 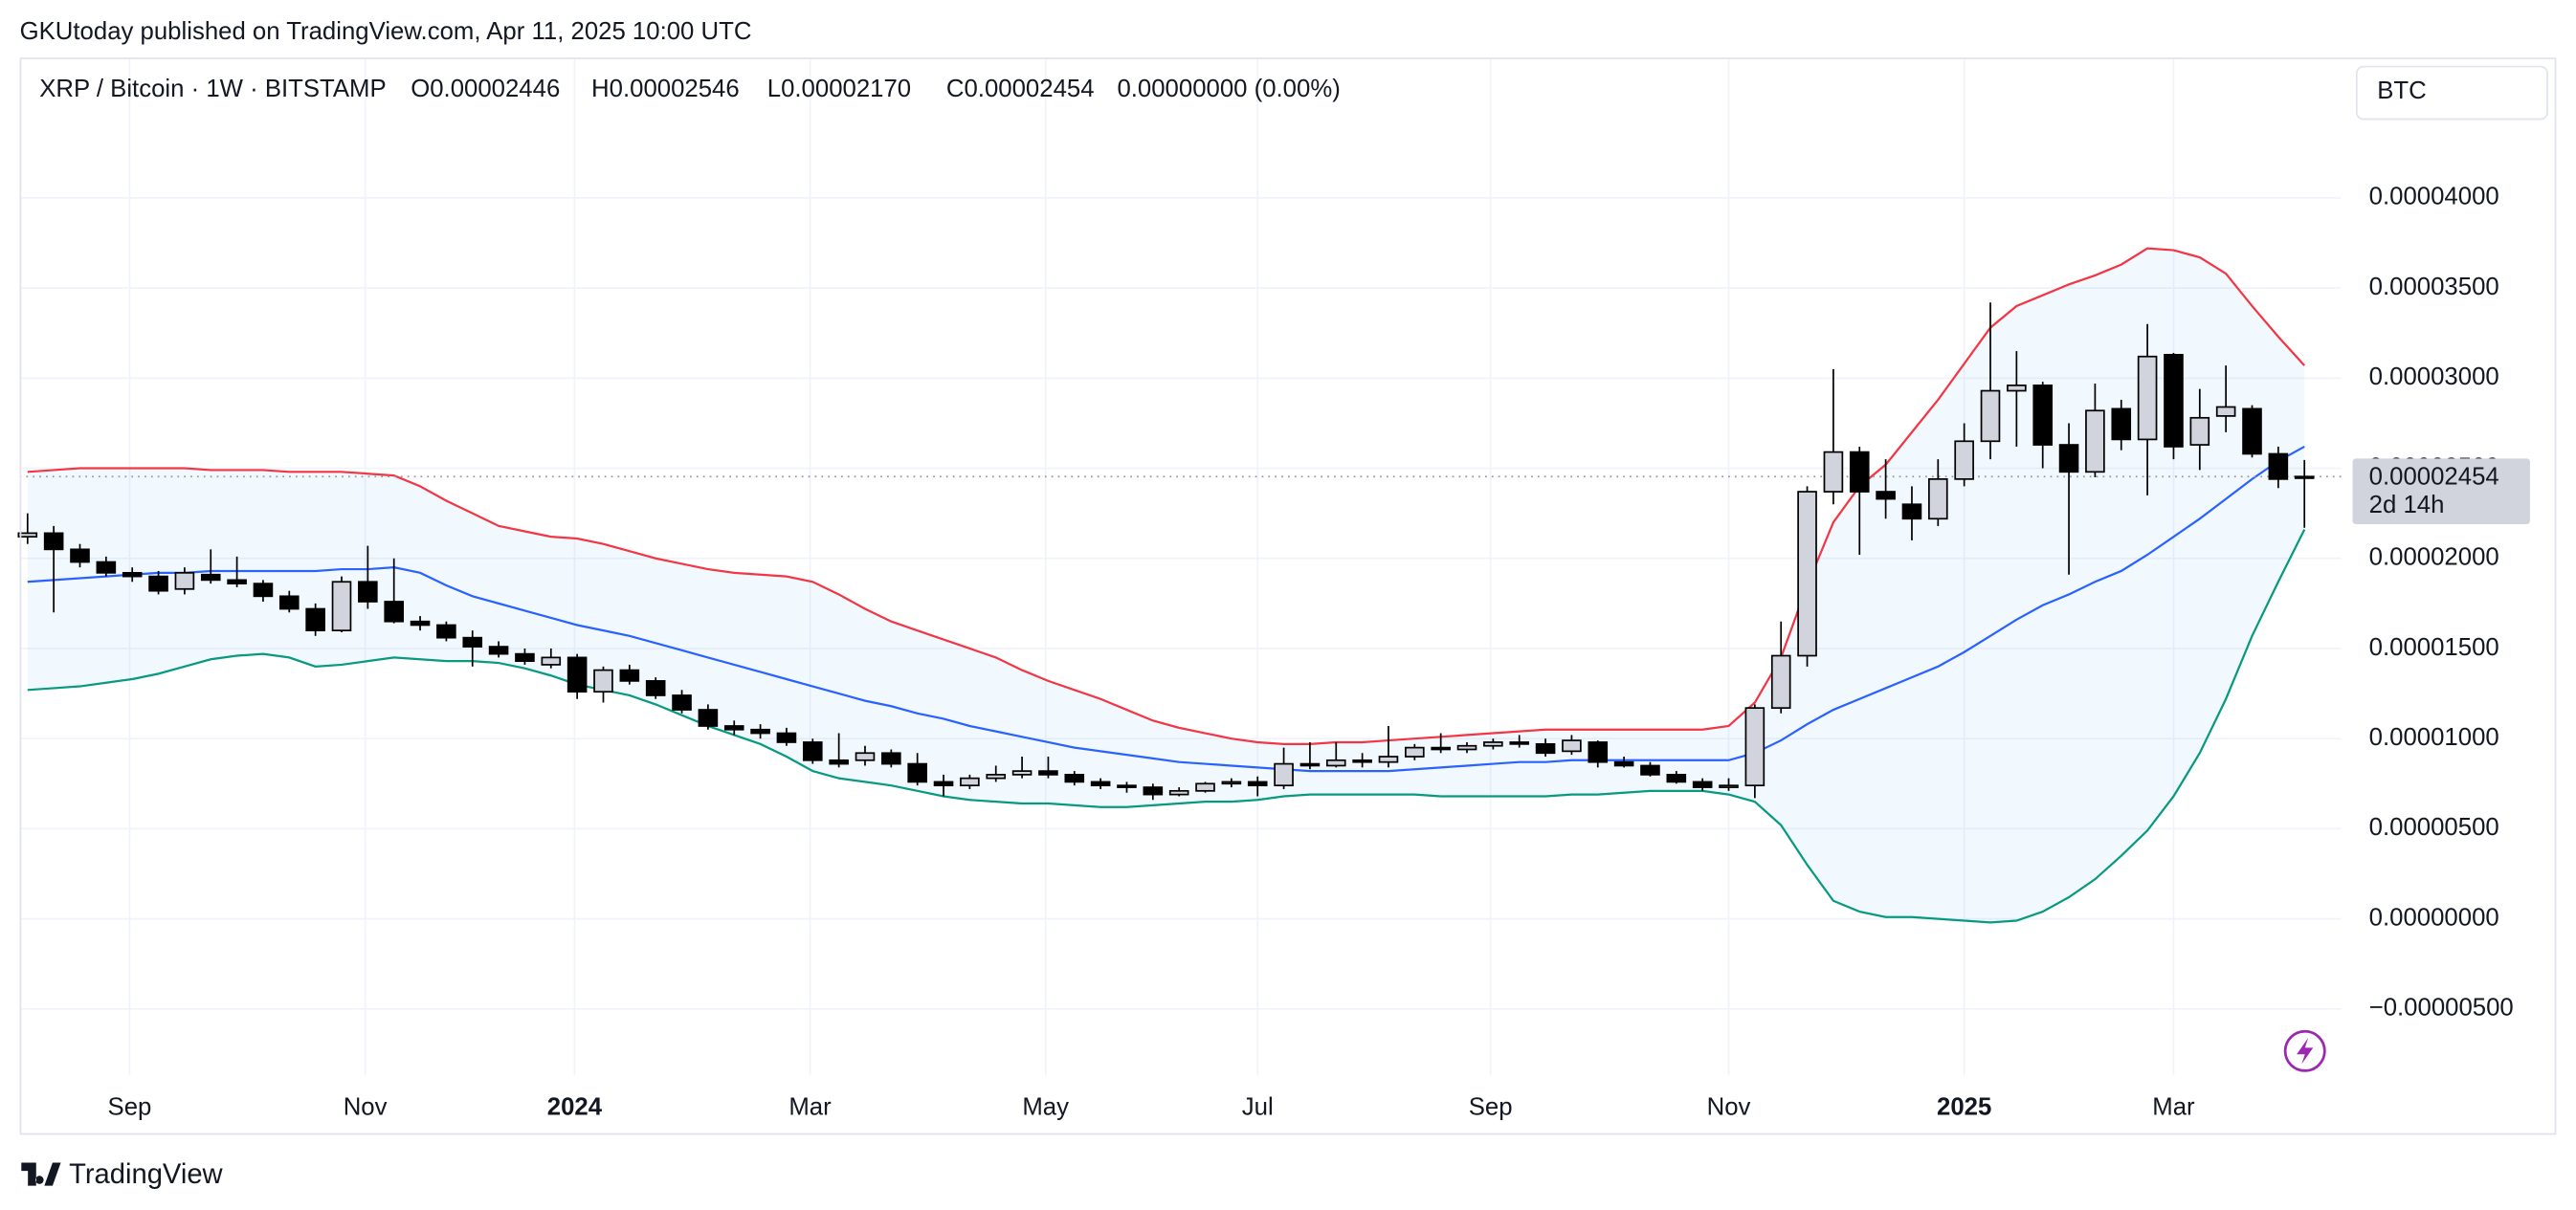 I want to click on currency-label: BTC, so click(x=2402, y=90).